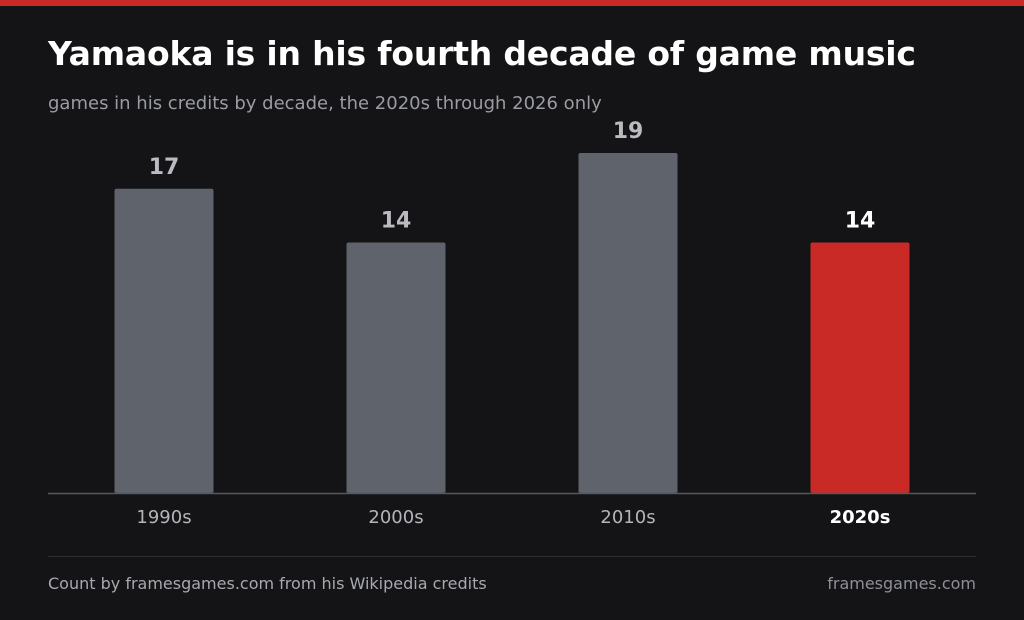 The image size is (1024, 620). Describe the element at coordinates (627, 517) in the screenshot. I see `category-label-2010s: 2010s` at that location.